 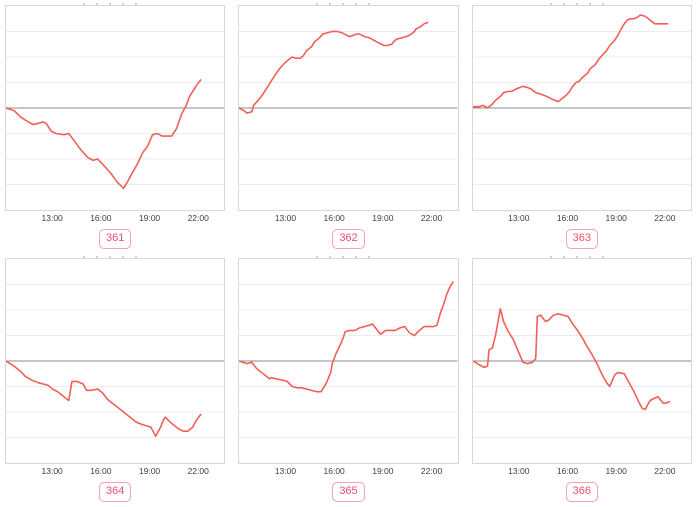 I want to click on chart-id-badge: 364, so click(x=115, y=492).